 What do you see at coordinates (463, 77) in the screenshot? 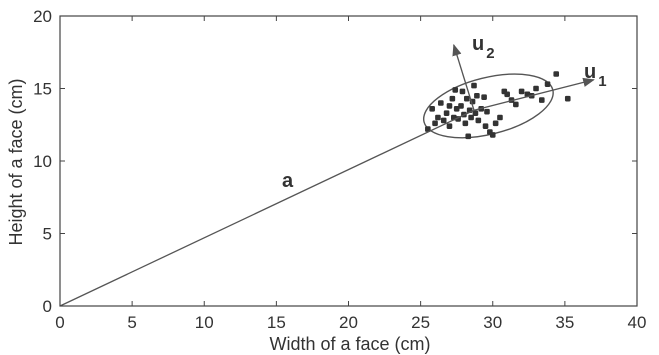
I see `vector-u2-line` at bounding box center [463, 77].